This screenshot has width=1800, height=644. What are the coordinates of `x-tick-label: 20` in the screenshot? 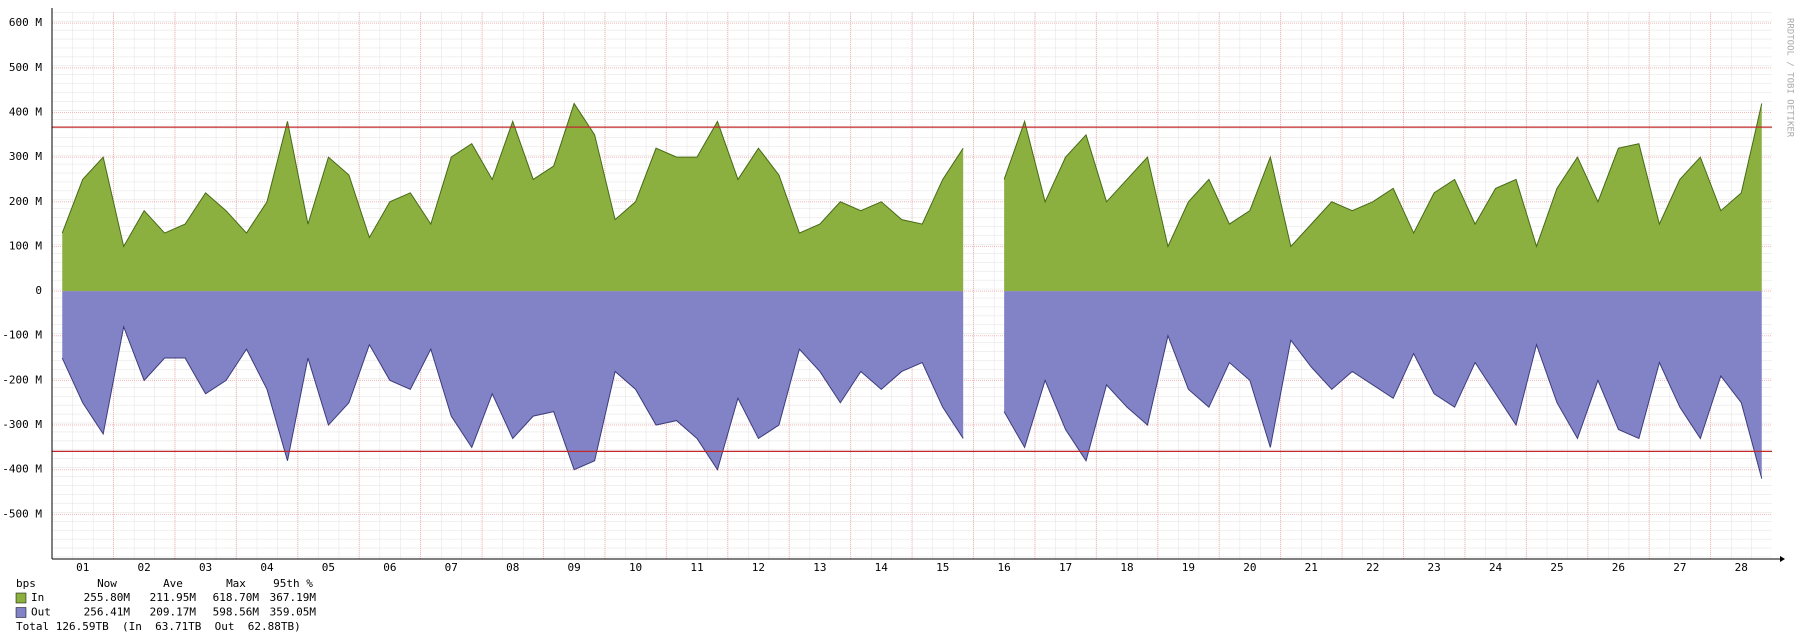 It's located at (1249, 567).